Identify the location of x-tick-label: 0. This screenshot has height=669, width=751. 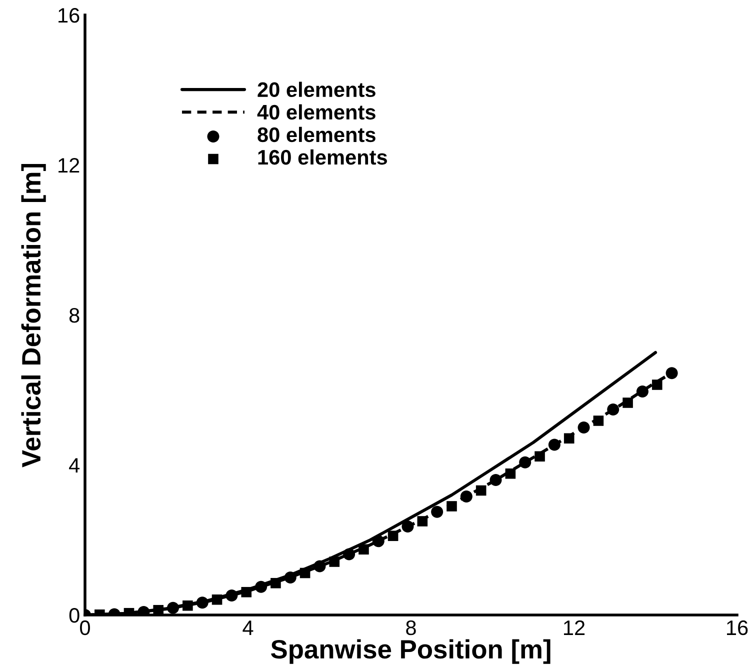
(85, 628).